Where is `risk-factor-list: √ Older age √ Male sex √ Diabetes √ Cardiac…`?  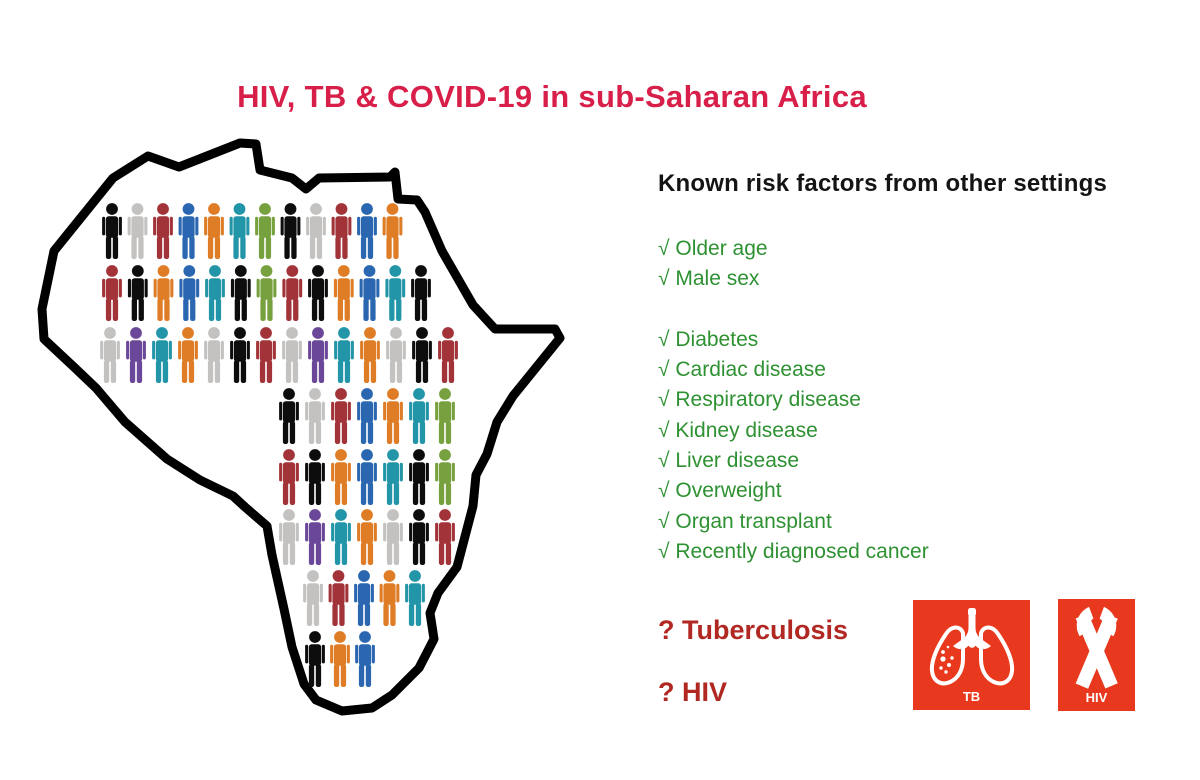
risk-factor-list: √ Older age √ Male sex √ Diabetes √ Cardiac… is located at coordinates (793, 400).